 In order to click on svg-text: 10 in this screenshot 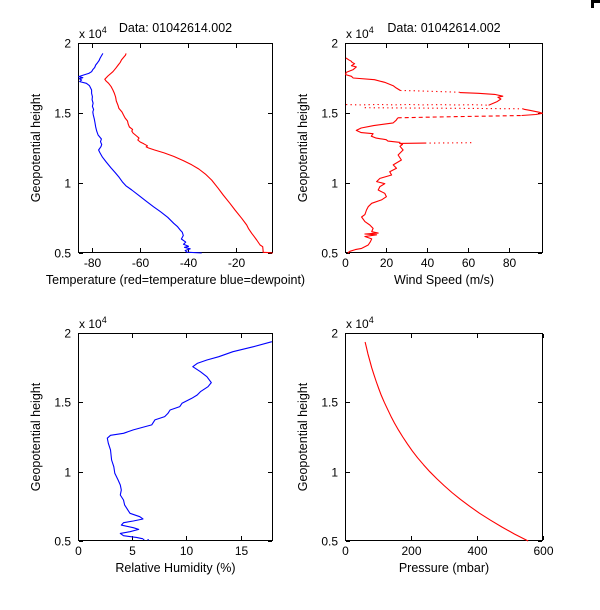, I will do `click(187, 551)`.